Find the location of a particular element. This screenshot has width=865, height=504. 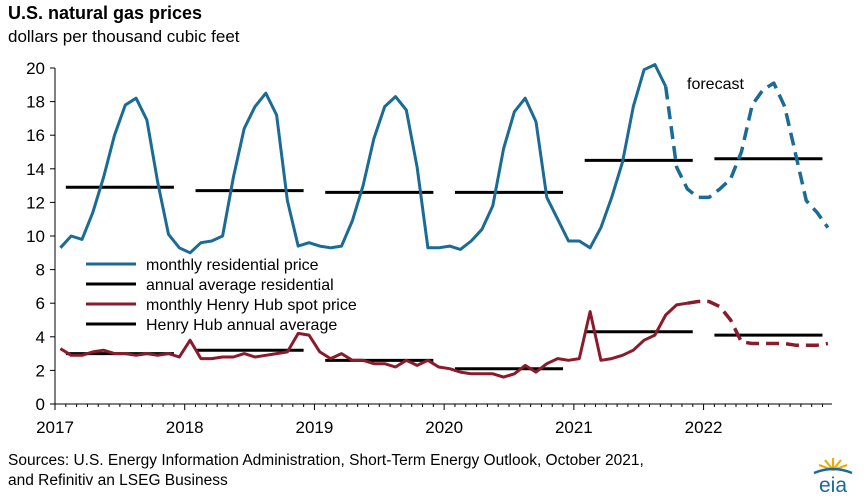

x-tick-label: 2021 is located at coordinates (574, 427).